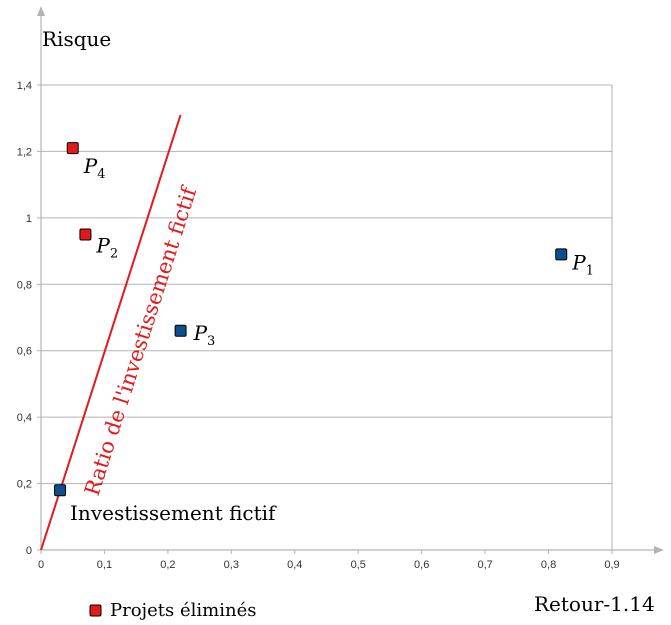  Describe the element at coordinates (29, 551) in the screenshot. I see `y-tick-label-0: 0` at that location.